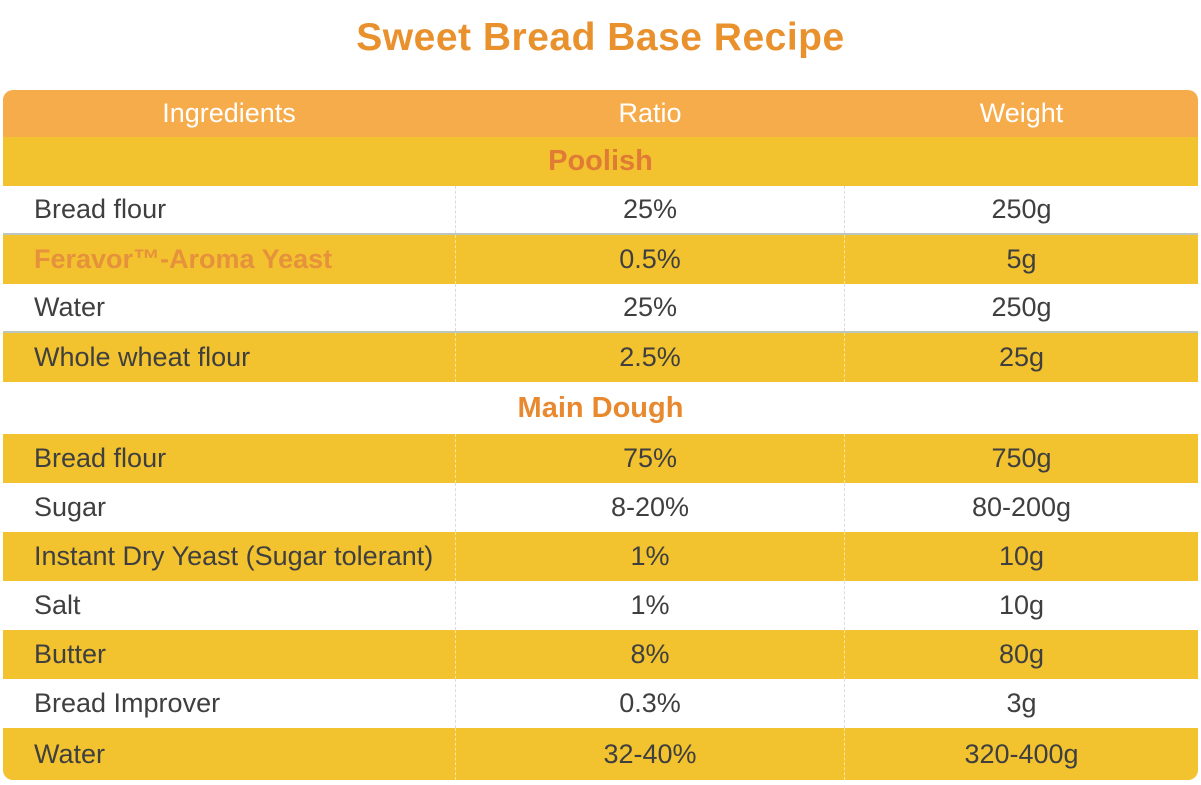  I want to click on ingredient-cell: Instant Dry Yeast (Sugar tolerant), so click(234, 556).